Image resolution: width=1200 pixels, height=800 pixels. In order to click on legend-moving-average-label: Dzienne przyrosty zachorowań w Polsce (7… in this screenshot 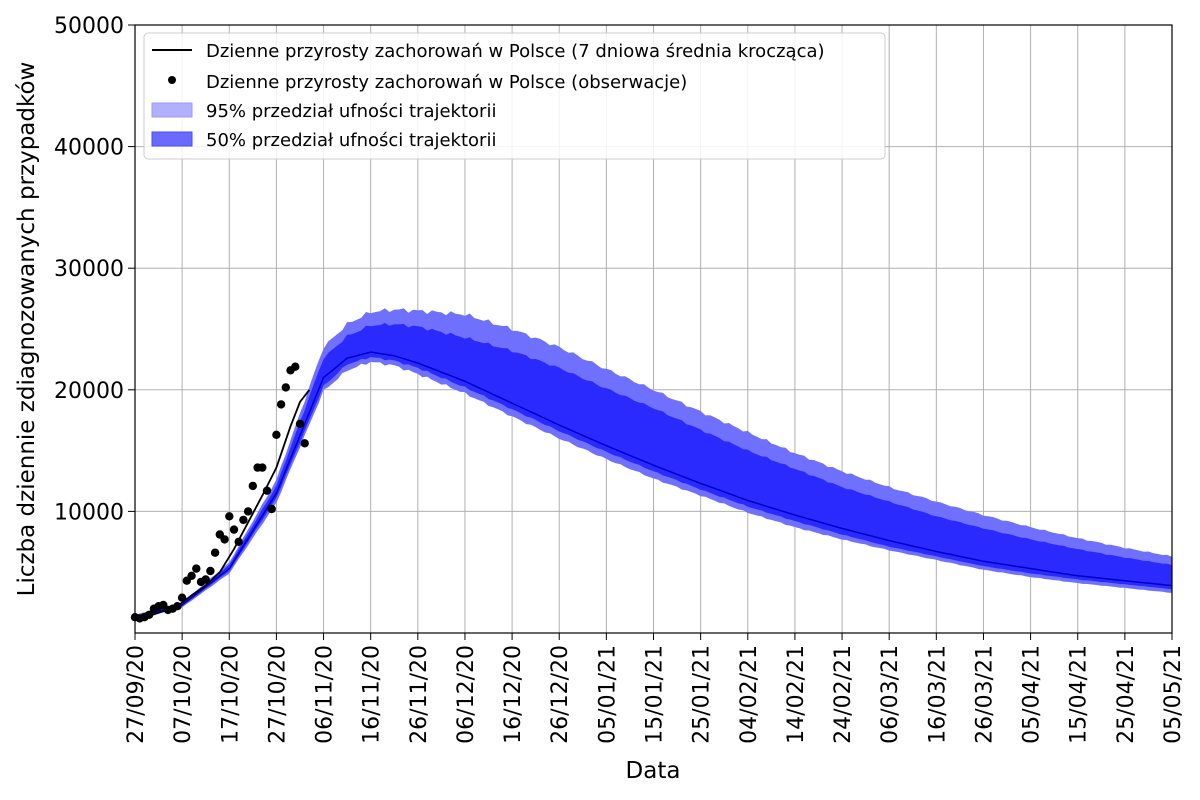, I will do `click(515, 51)`.